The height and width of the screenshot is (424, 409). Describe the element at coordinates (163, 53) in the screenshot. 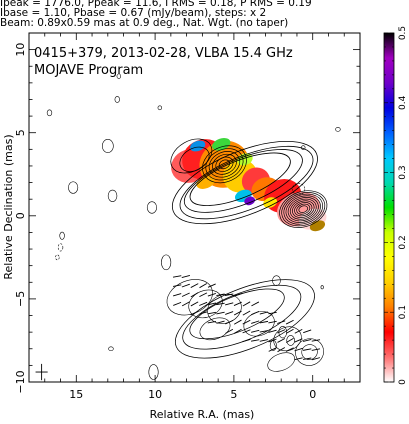

I see `map-title: 0415+379, 2013-02-28, VLBA 15.4 GHz` at that location.